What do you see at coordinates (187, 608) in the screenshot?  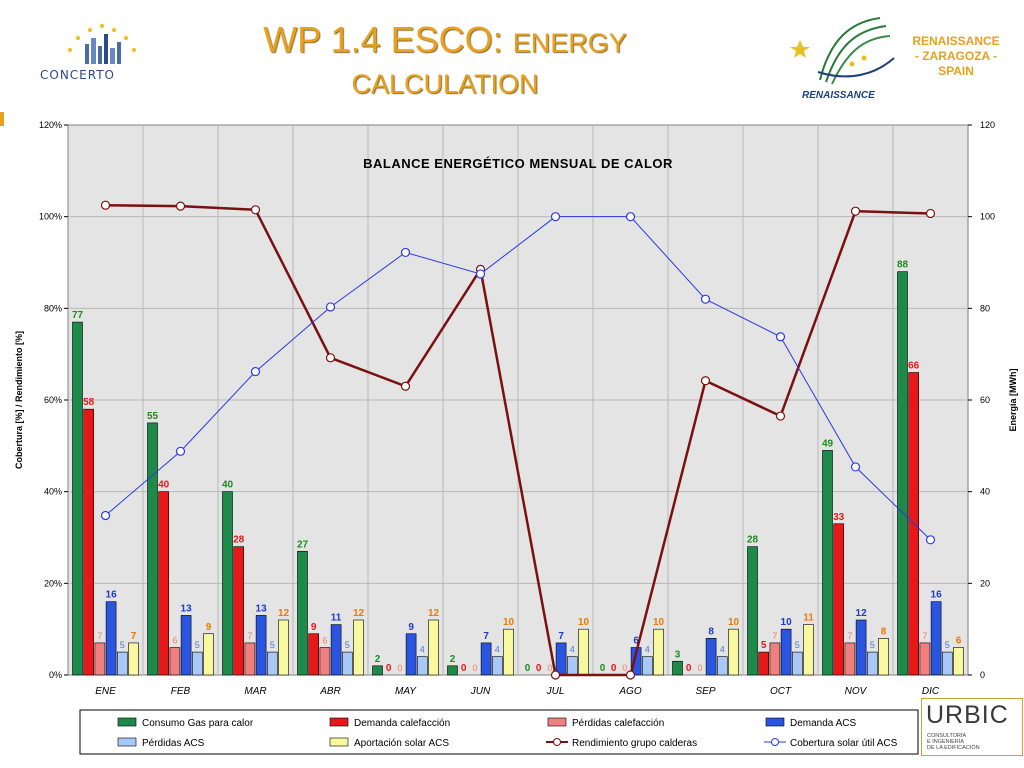 I see `bar-value-label: 13` at bounding box center [187, 608].